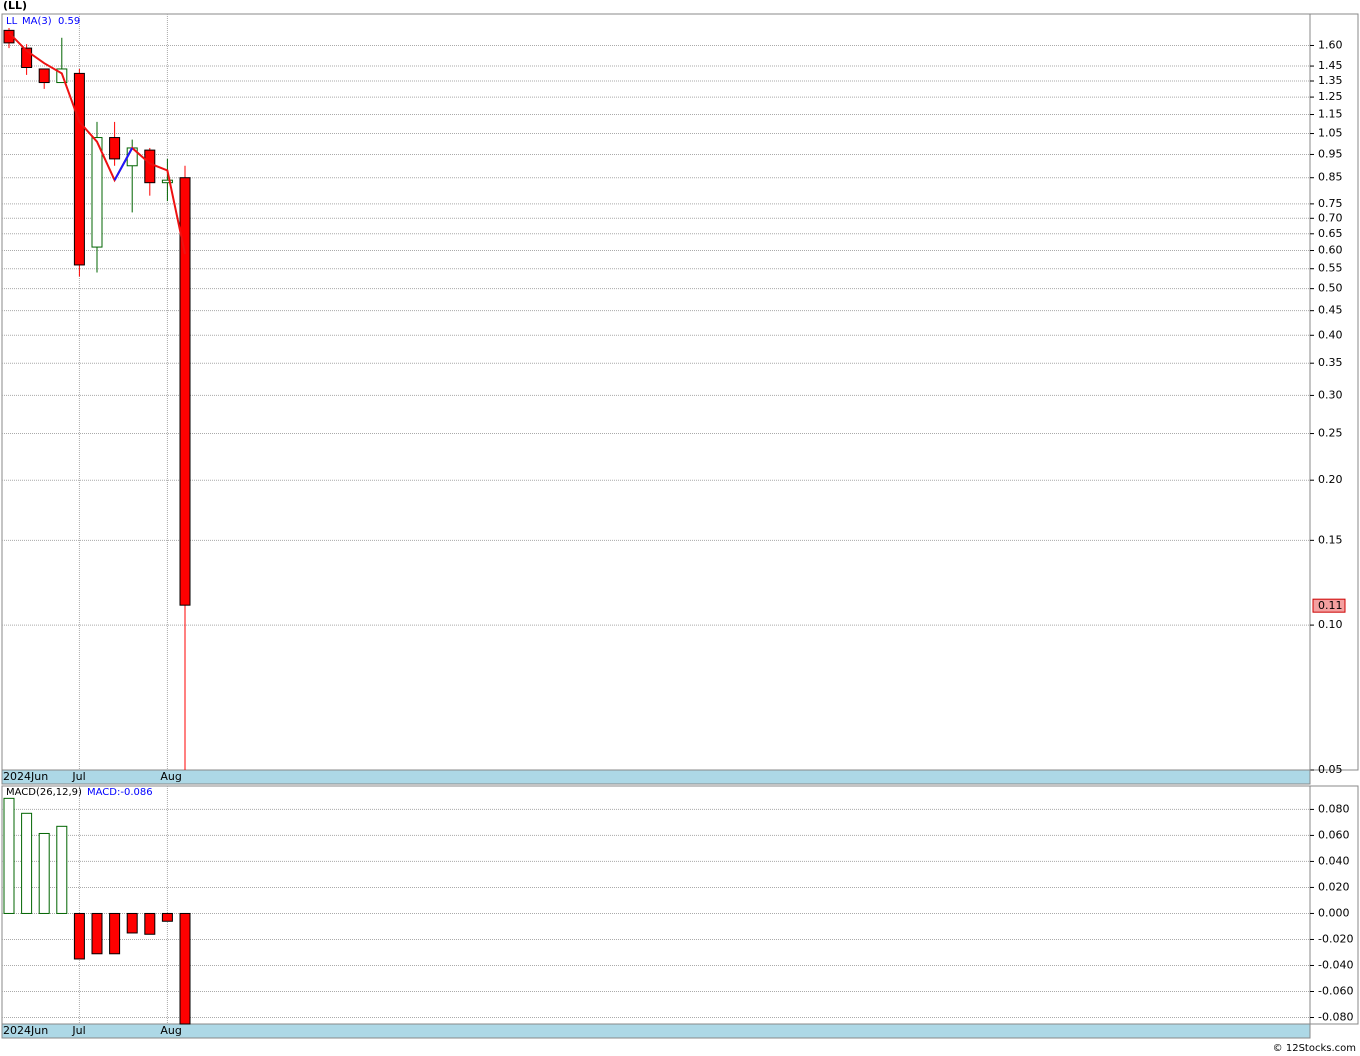 The width and height of the screenshot is (1360, 1056). What do you see at coordinates (1330, 153) in the screenshot?
I see `y-tick-label: 0.95` at bounding box center [1330, 153].